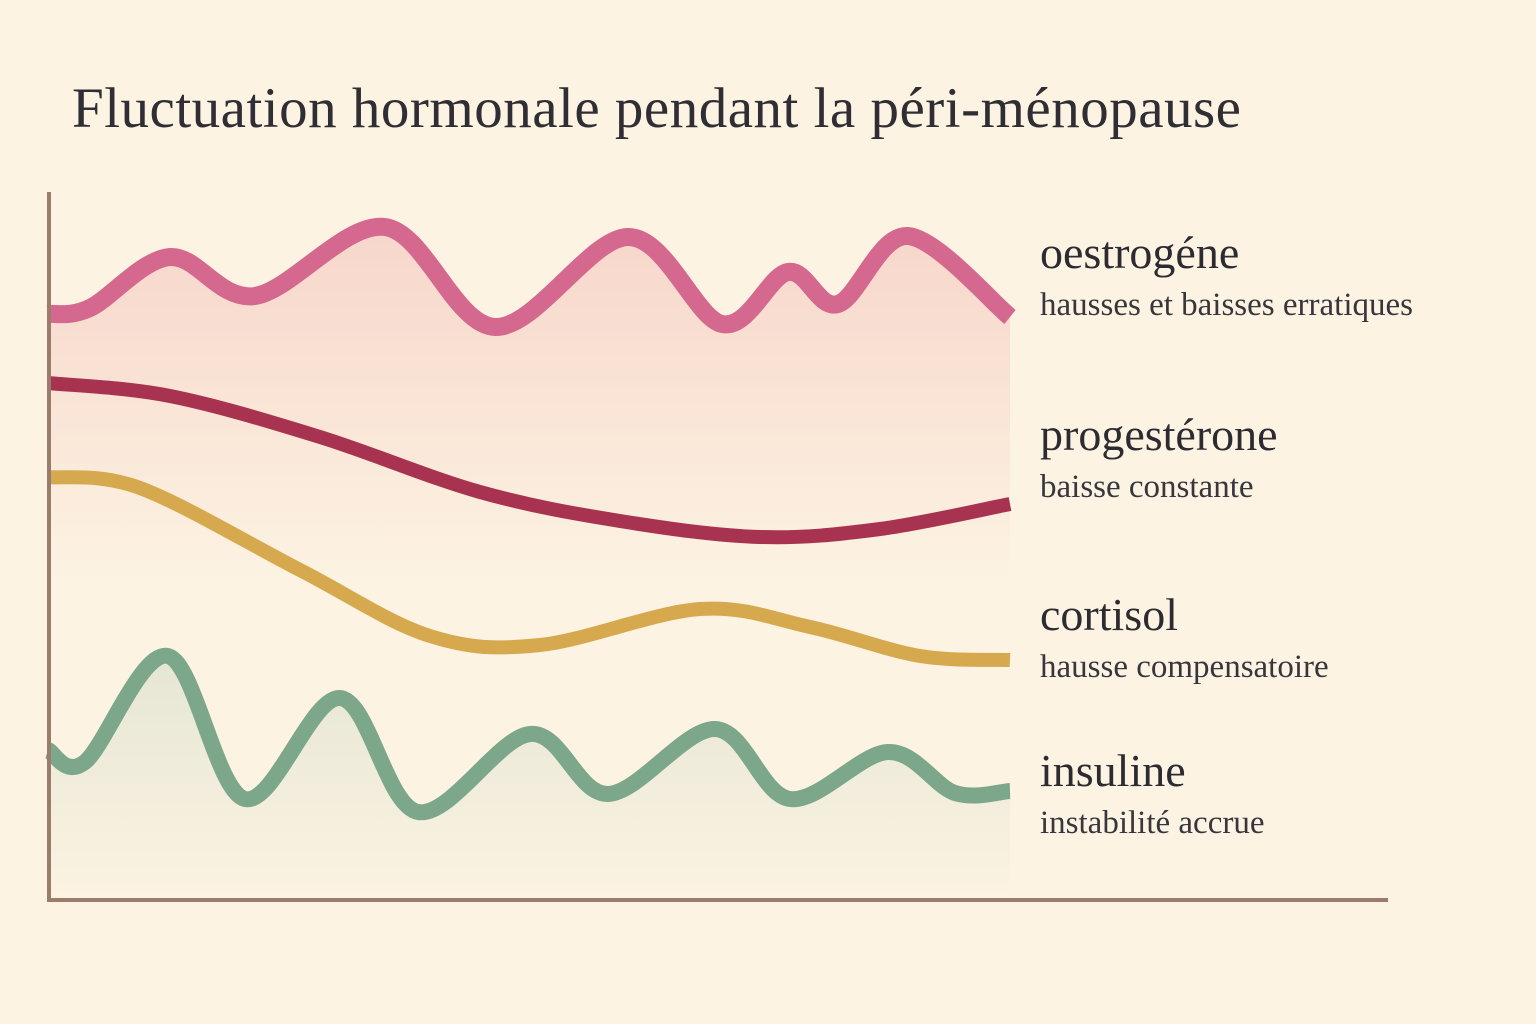 The height and width of the screenshot is (1024, 1536). What do you see at coordinates (1184, 666) in the screenshot?
I see `hormone-description-cortisol: hausse compensatoire` at bounding box center [1184, 666].